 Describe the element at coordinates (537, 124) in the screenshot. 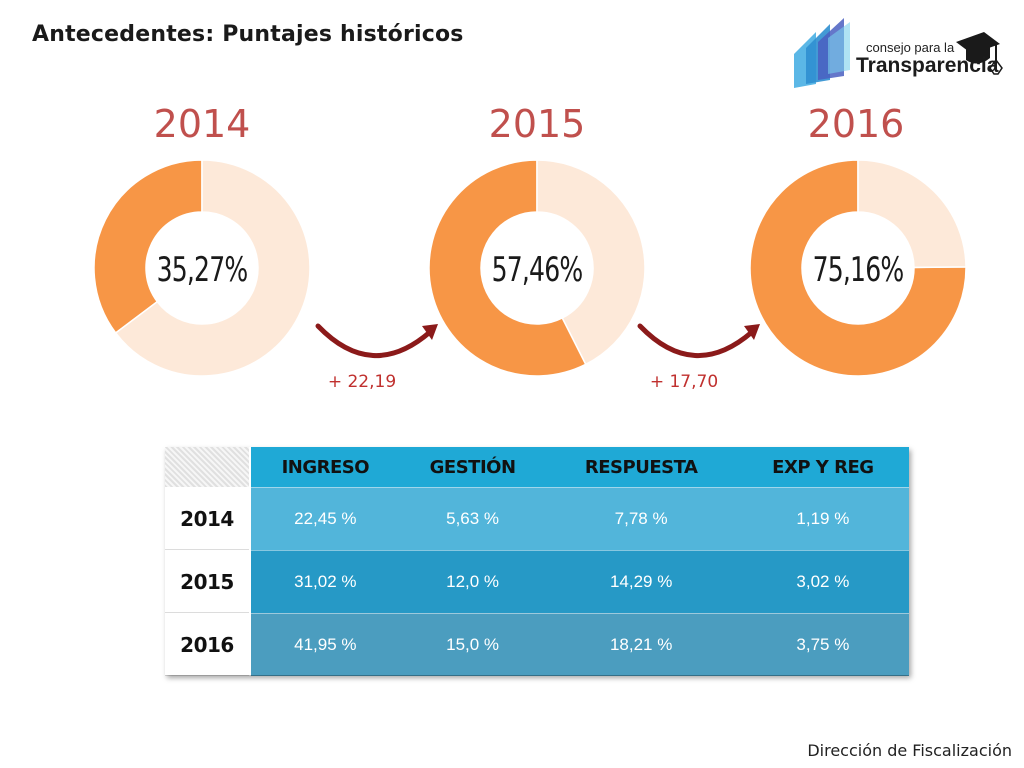

I see `year-label-2015: 2015` at that location.